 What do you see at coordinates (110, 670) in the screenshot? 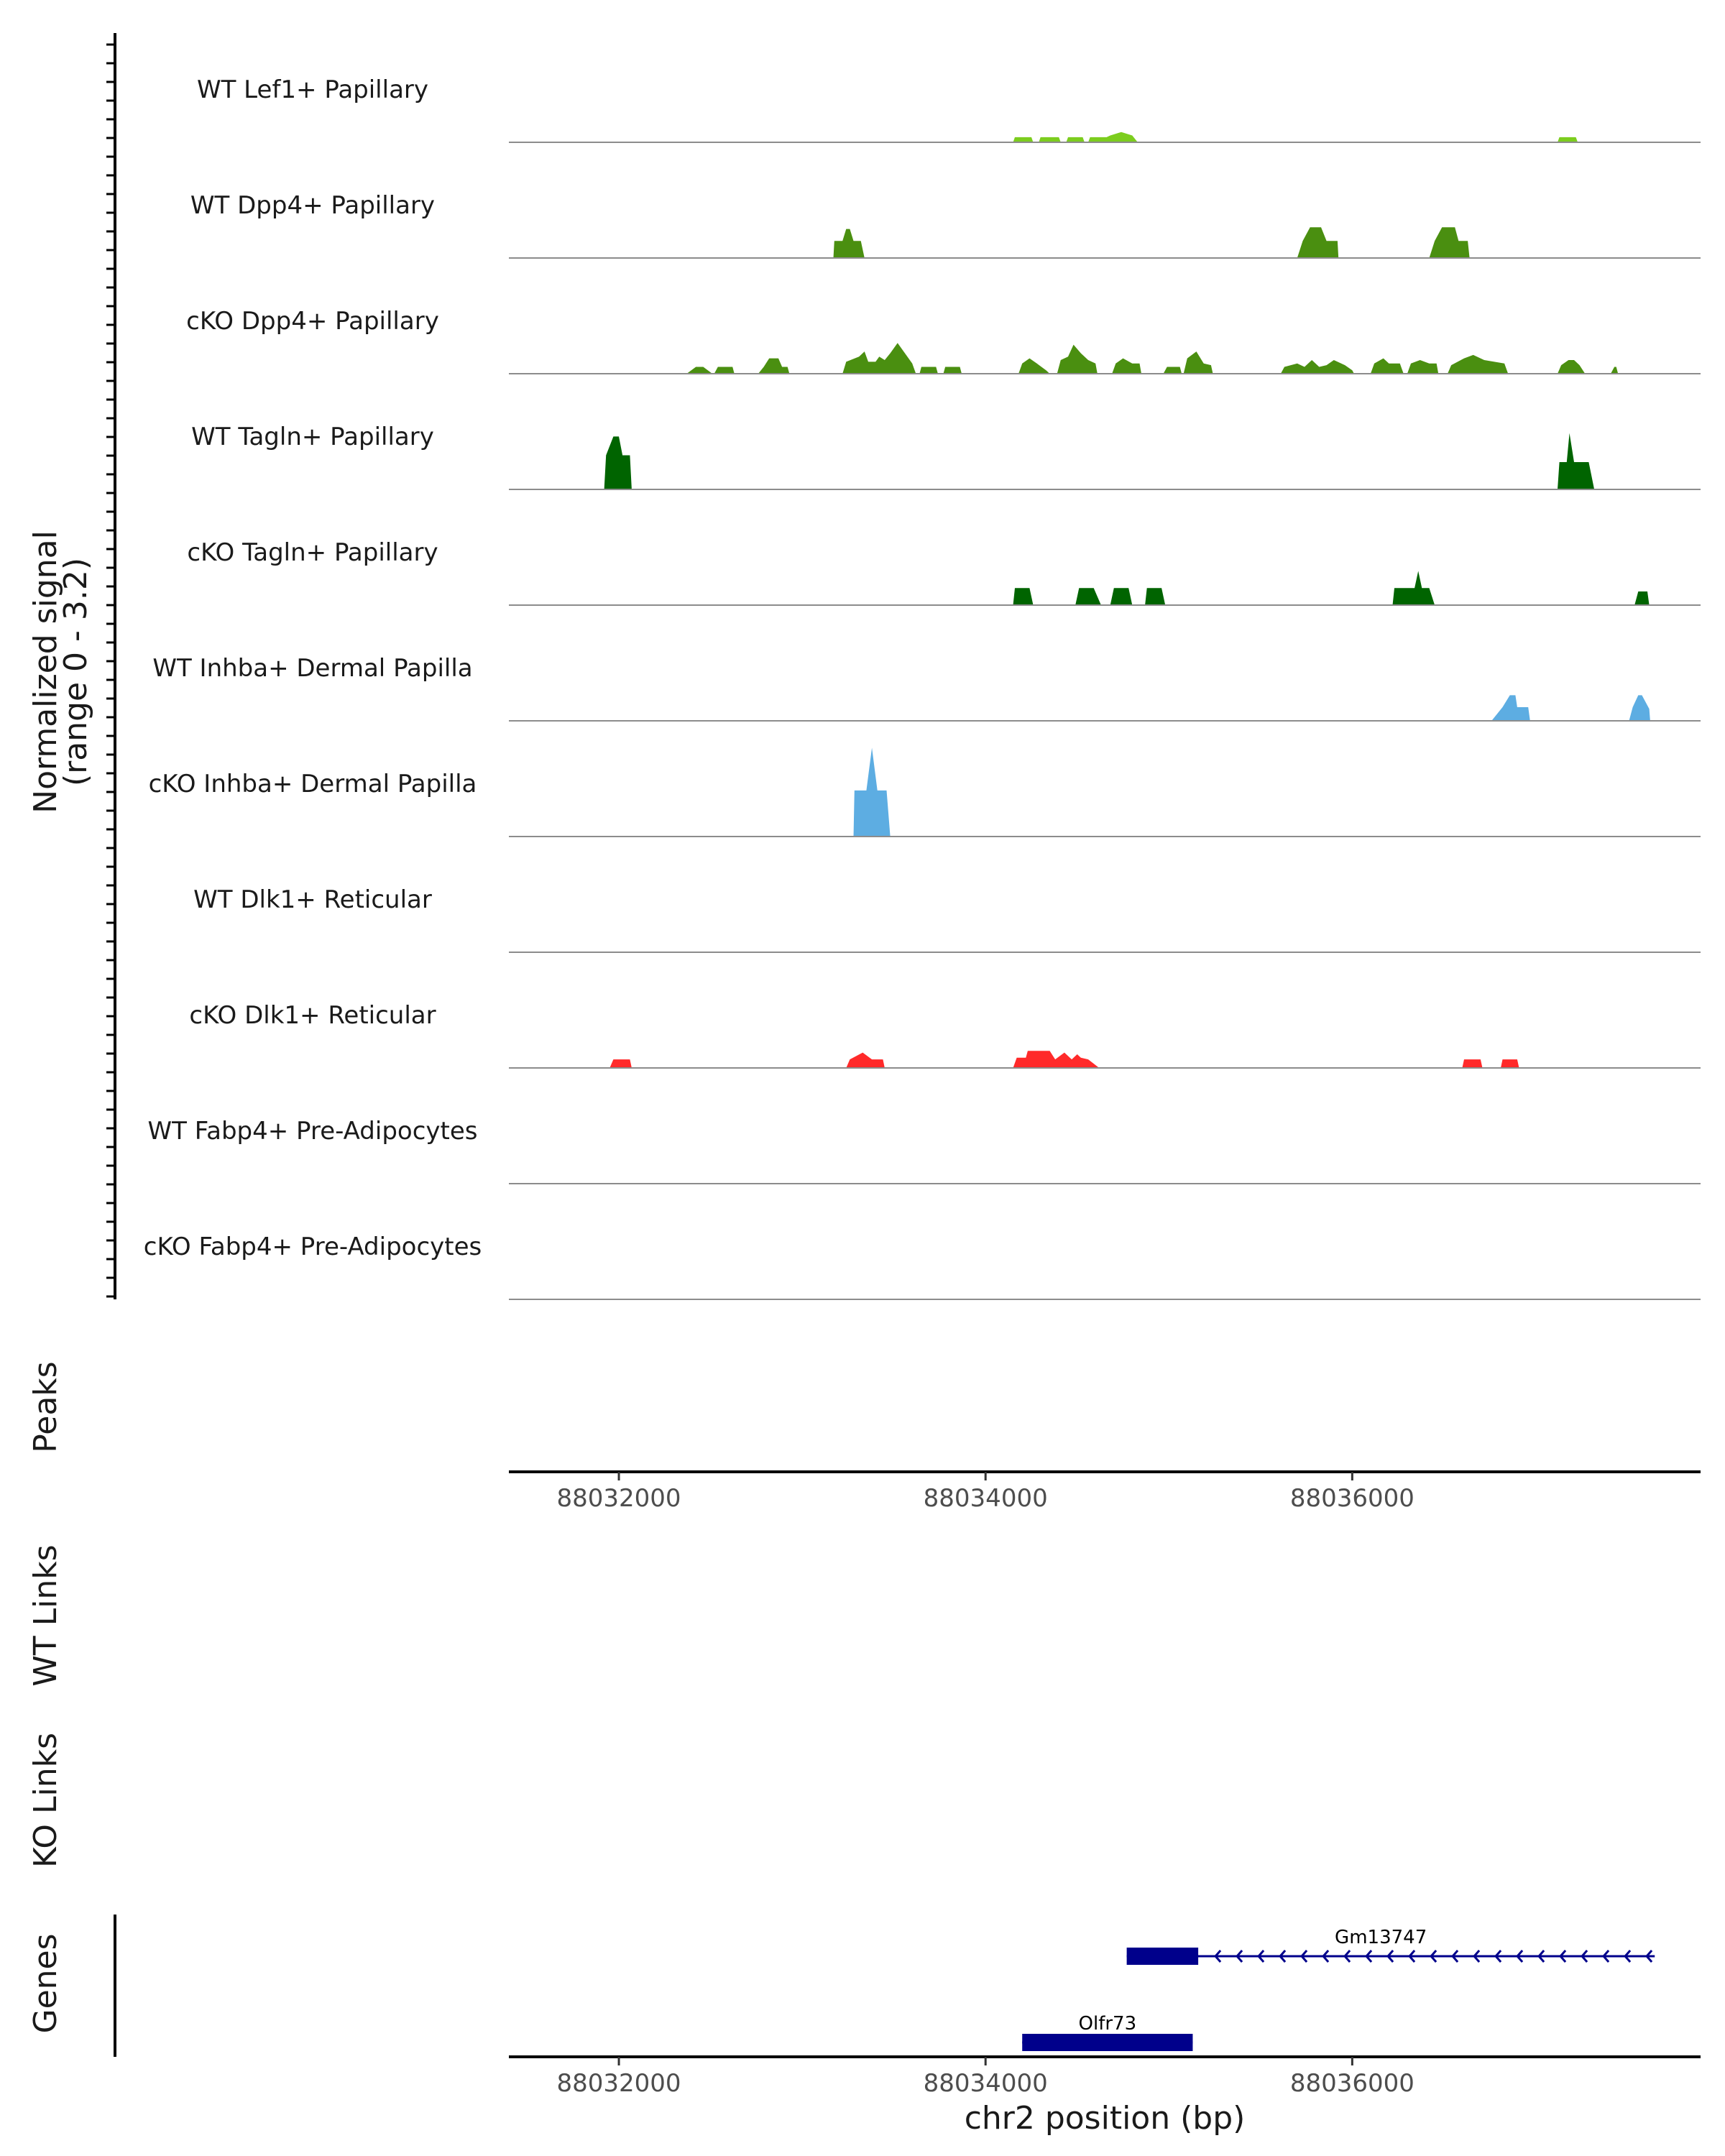
I see `coverage-y-axis-ticks` at bounding box center [110, 670].